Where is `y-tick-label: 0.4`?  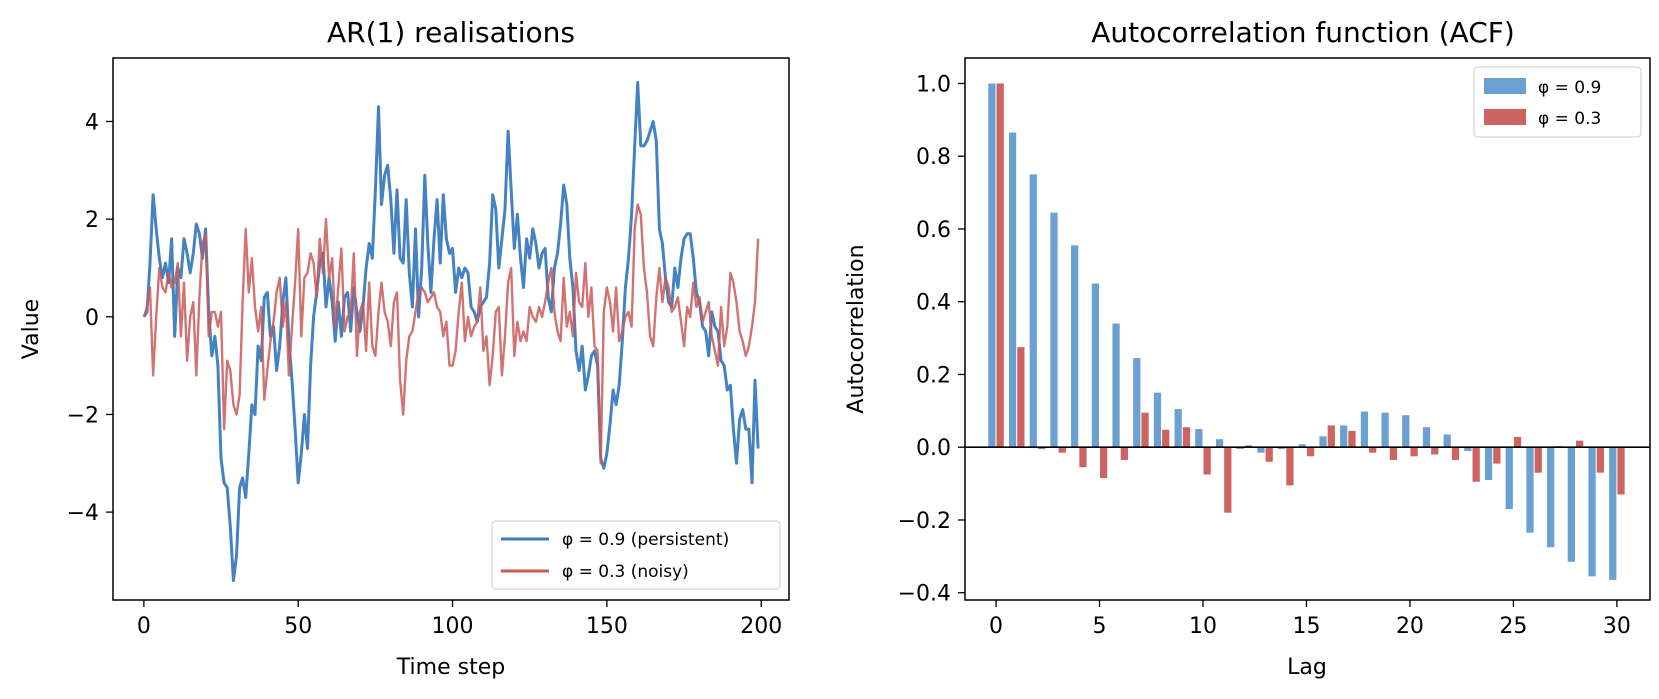
y-tick-label: 0.4 is located at coordinates (933, 303).